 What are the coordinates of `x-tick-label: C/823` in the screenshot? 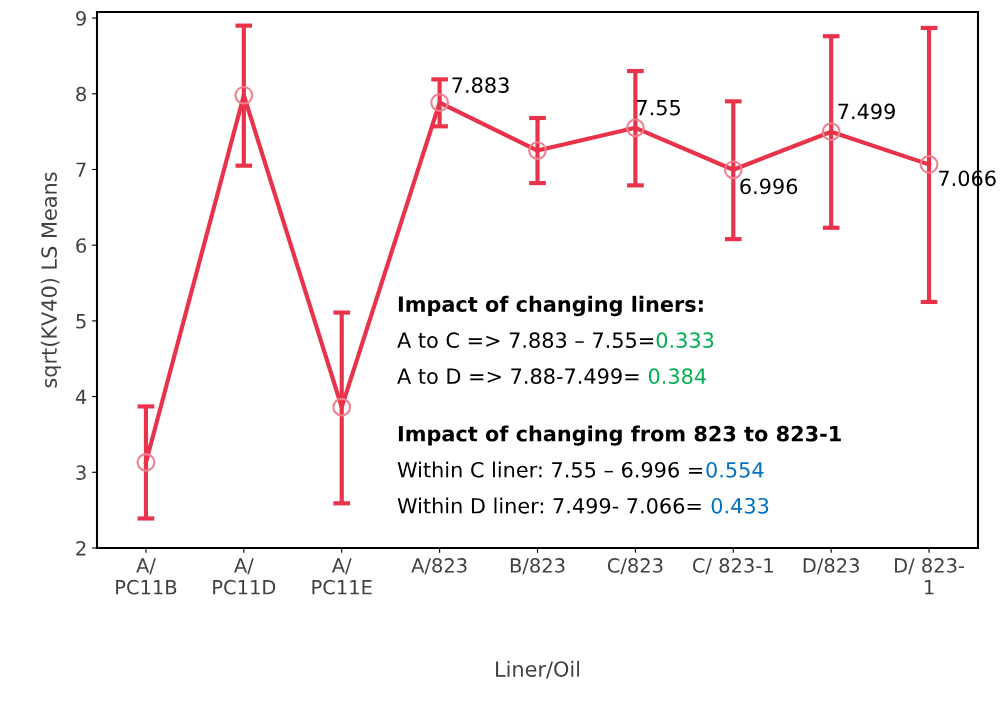 It's located at (635, 566).